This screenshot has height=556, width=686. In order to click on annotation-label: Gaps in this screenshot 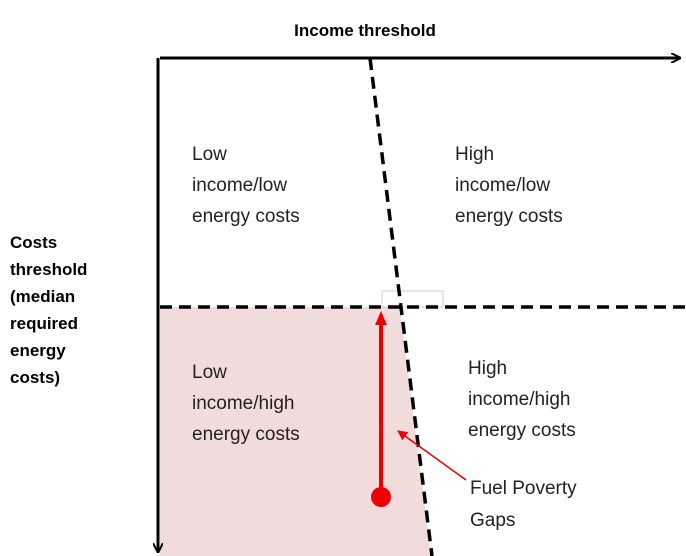, I will do `click(492, 520)`.